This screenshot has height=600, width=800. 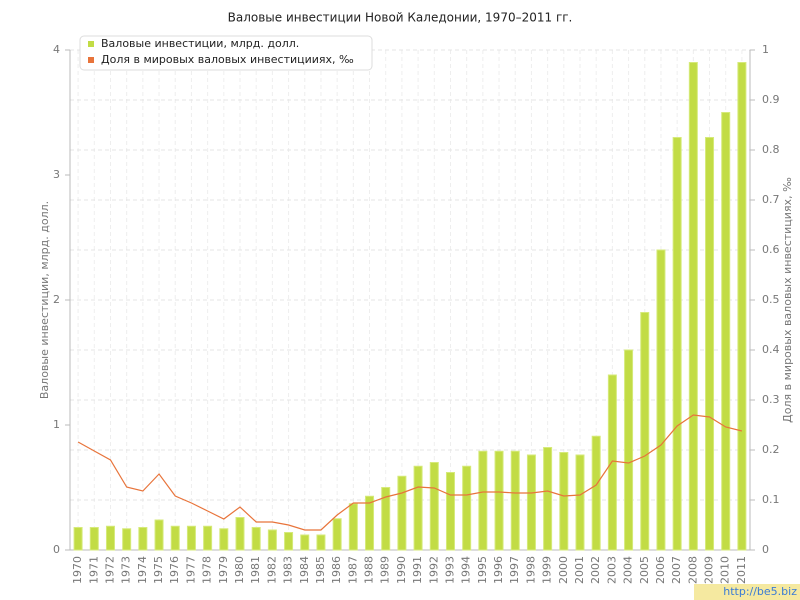 I want to click on y-tick-label: 4, so click(x=56, y=49).